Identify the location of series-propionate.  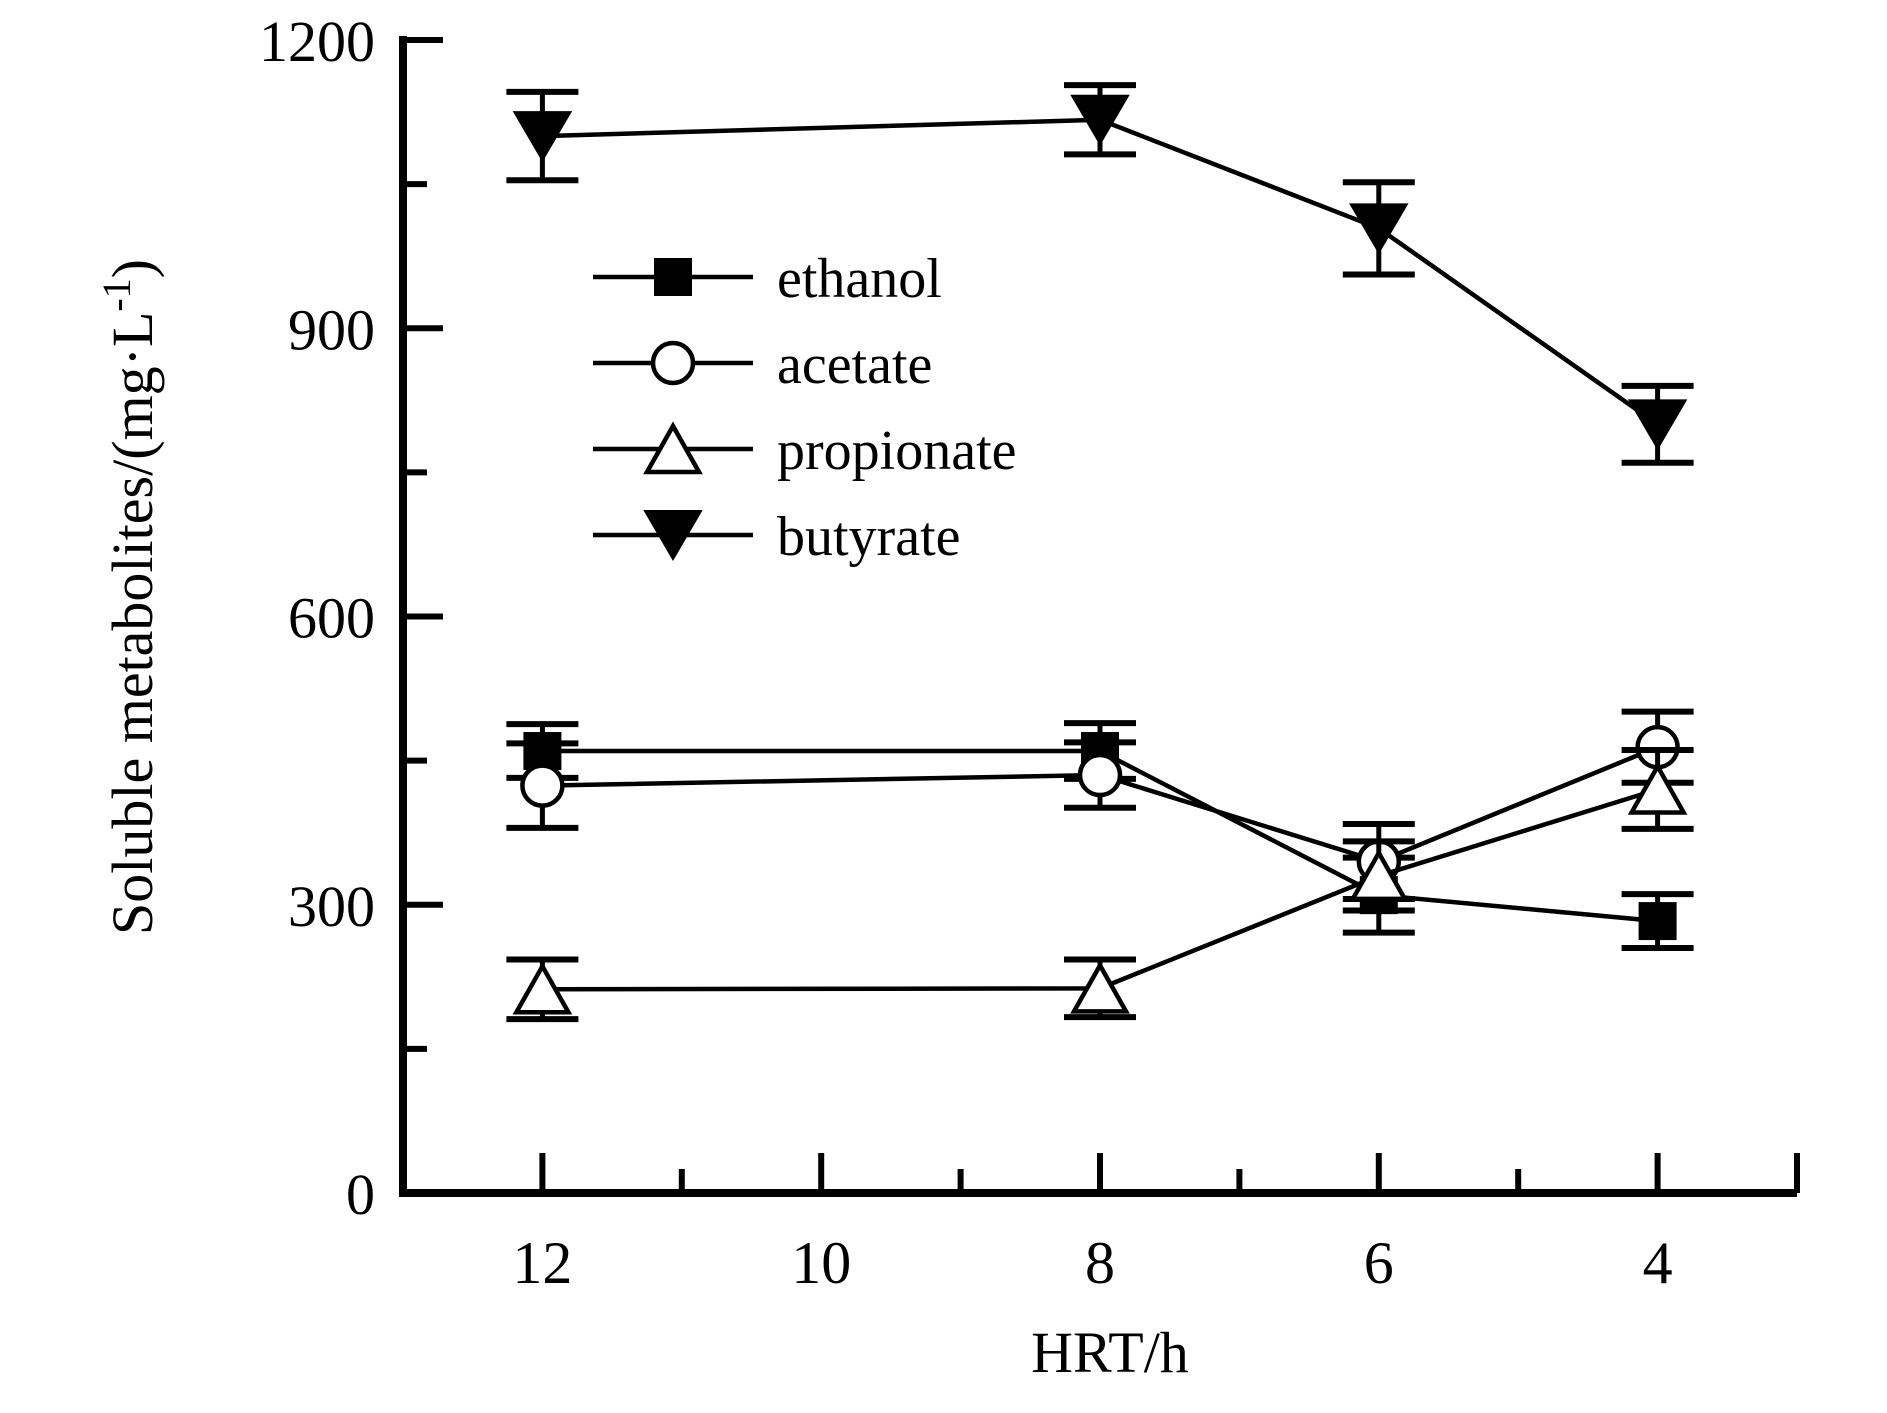
(1100, 885).